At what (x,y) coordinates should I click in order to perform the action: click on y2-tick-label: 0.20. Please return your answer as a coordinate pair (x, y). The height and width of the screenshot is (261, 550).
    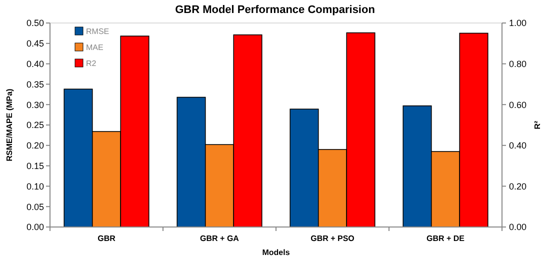
    Looking at the image, I should click on (518, 186).